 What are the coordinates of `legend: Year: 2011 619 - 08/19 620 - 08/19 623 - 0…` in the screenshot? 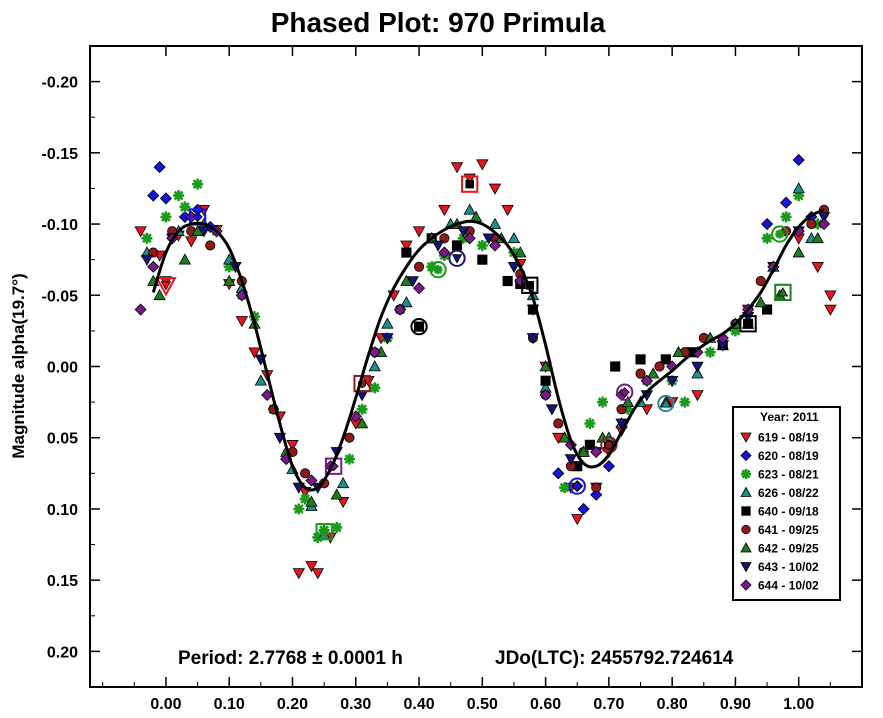 It's located at (786, 503).